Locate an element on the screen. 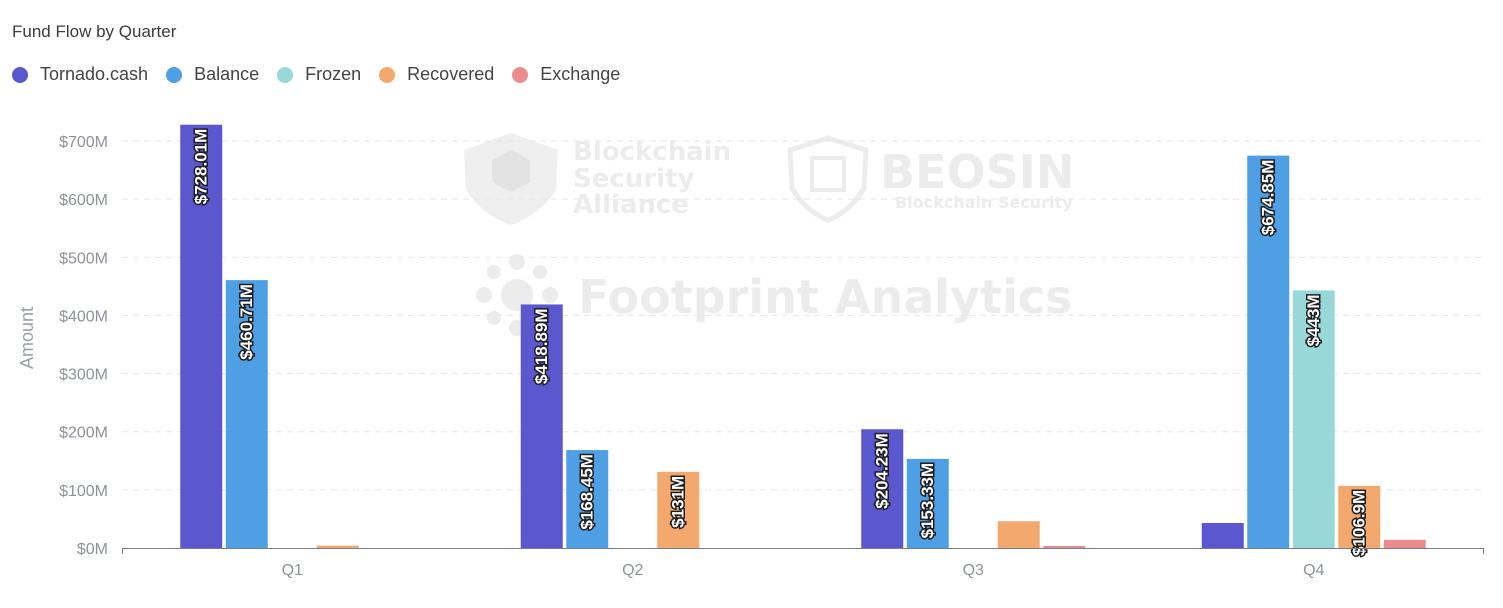  bar-balance-q1 is located at coordinates (246, 414).